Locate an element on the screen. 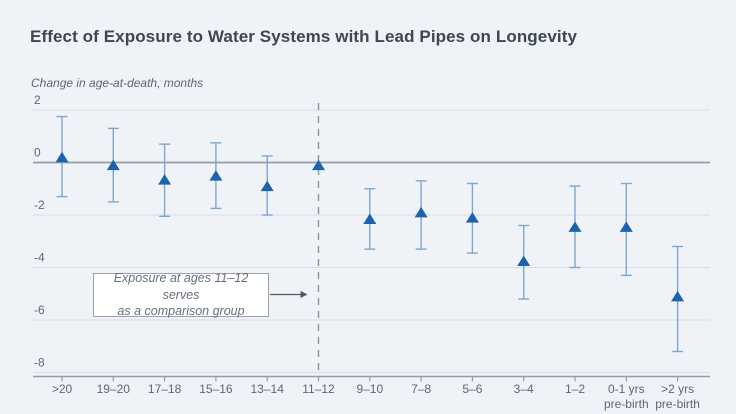 The image size is (736, 414). x-tick-label: >20 is located at coordinates (62, 389).